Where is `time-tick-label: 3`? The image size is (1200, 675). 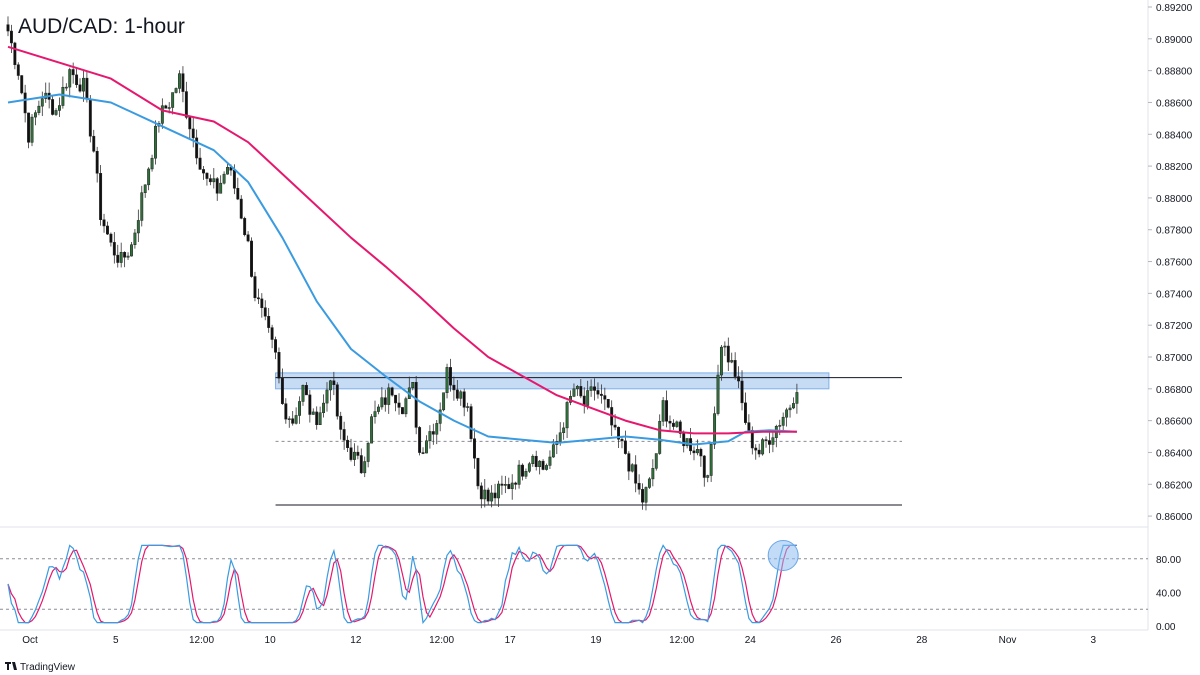 time-tick-label: 3 is located at coordinates (1094, 640).